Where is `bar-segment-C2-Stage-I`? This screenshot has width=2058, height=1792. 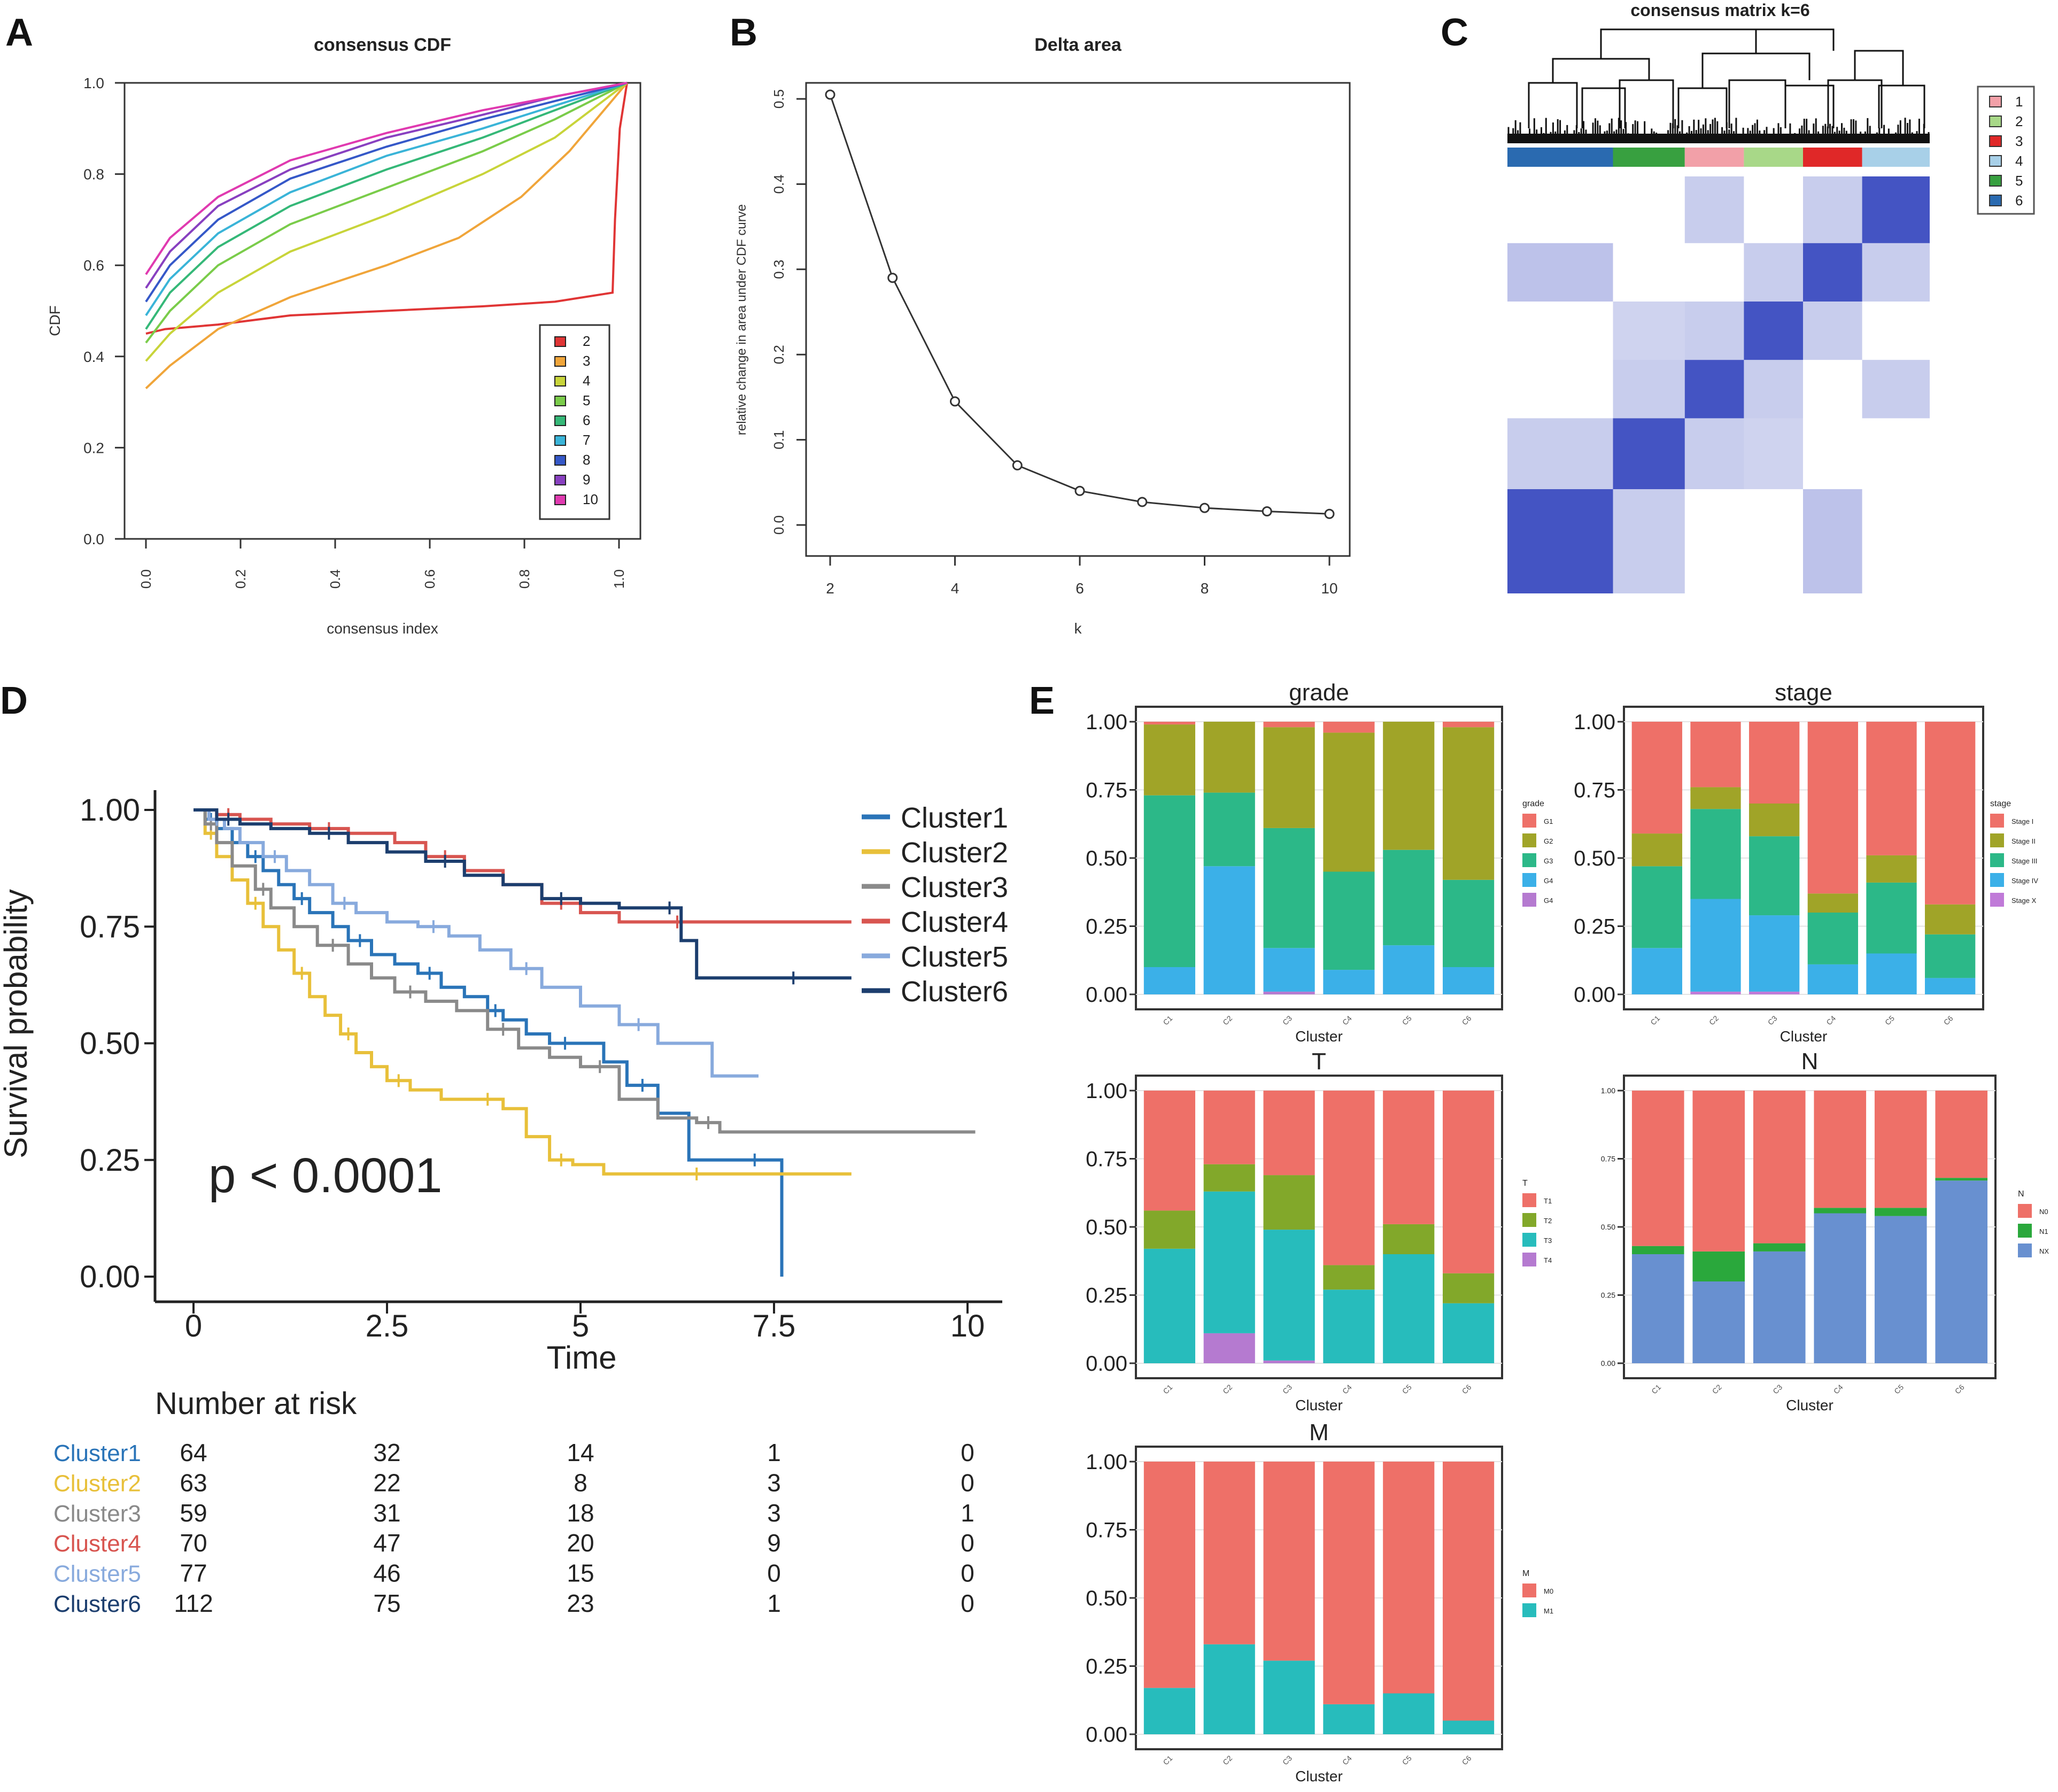
bar-segment-C2-Stage-I is located at coordinates (1715, 754).